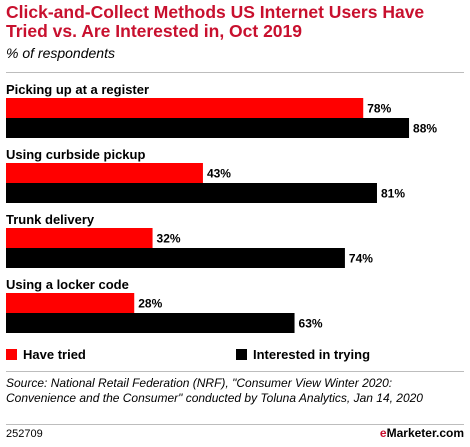  I want to click on data-label: 88%, so click(425, 129).